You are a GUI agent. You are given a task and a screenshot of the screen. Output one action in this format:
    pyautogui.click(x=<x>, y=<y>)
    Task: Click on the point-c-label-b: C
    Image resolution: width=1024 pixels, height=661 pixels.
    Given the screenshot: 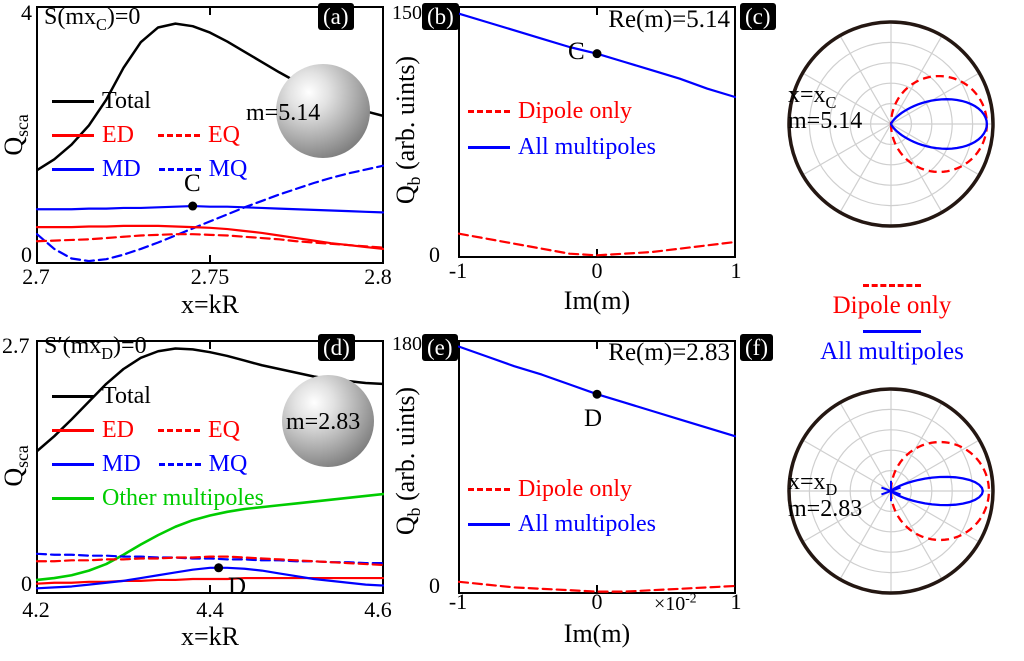 What is the action you would take?
    pyautogui.click(x=576, y=51)
    